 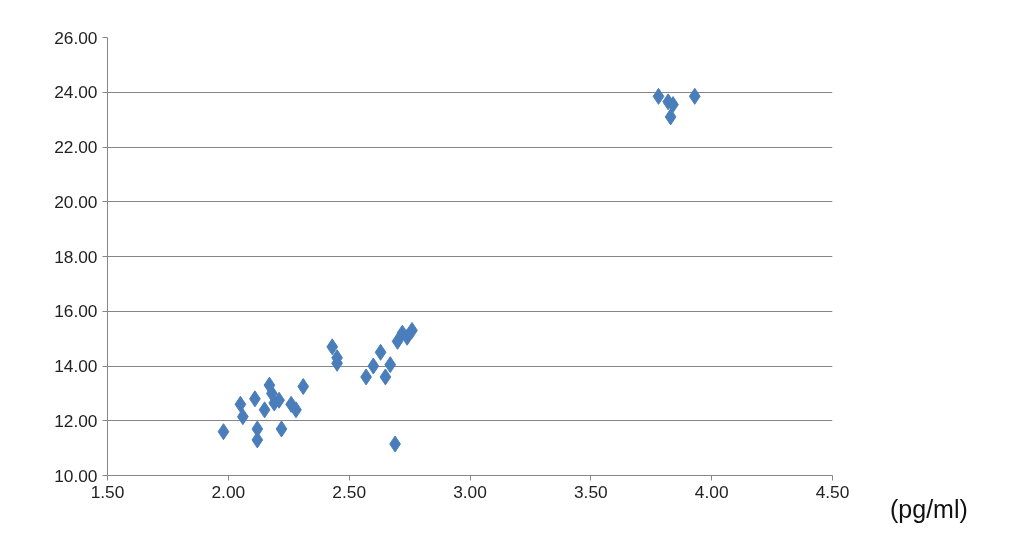 What do you see at coordinates (76, 420) in the screenshot?
I see `y-tick-label: 12.00` at bounding box center [76, 420].